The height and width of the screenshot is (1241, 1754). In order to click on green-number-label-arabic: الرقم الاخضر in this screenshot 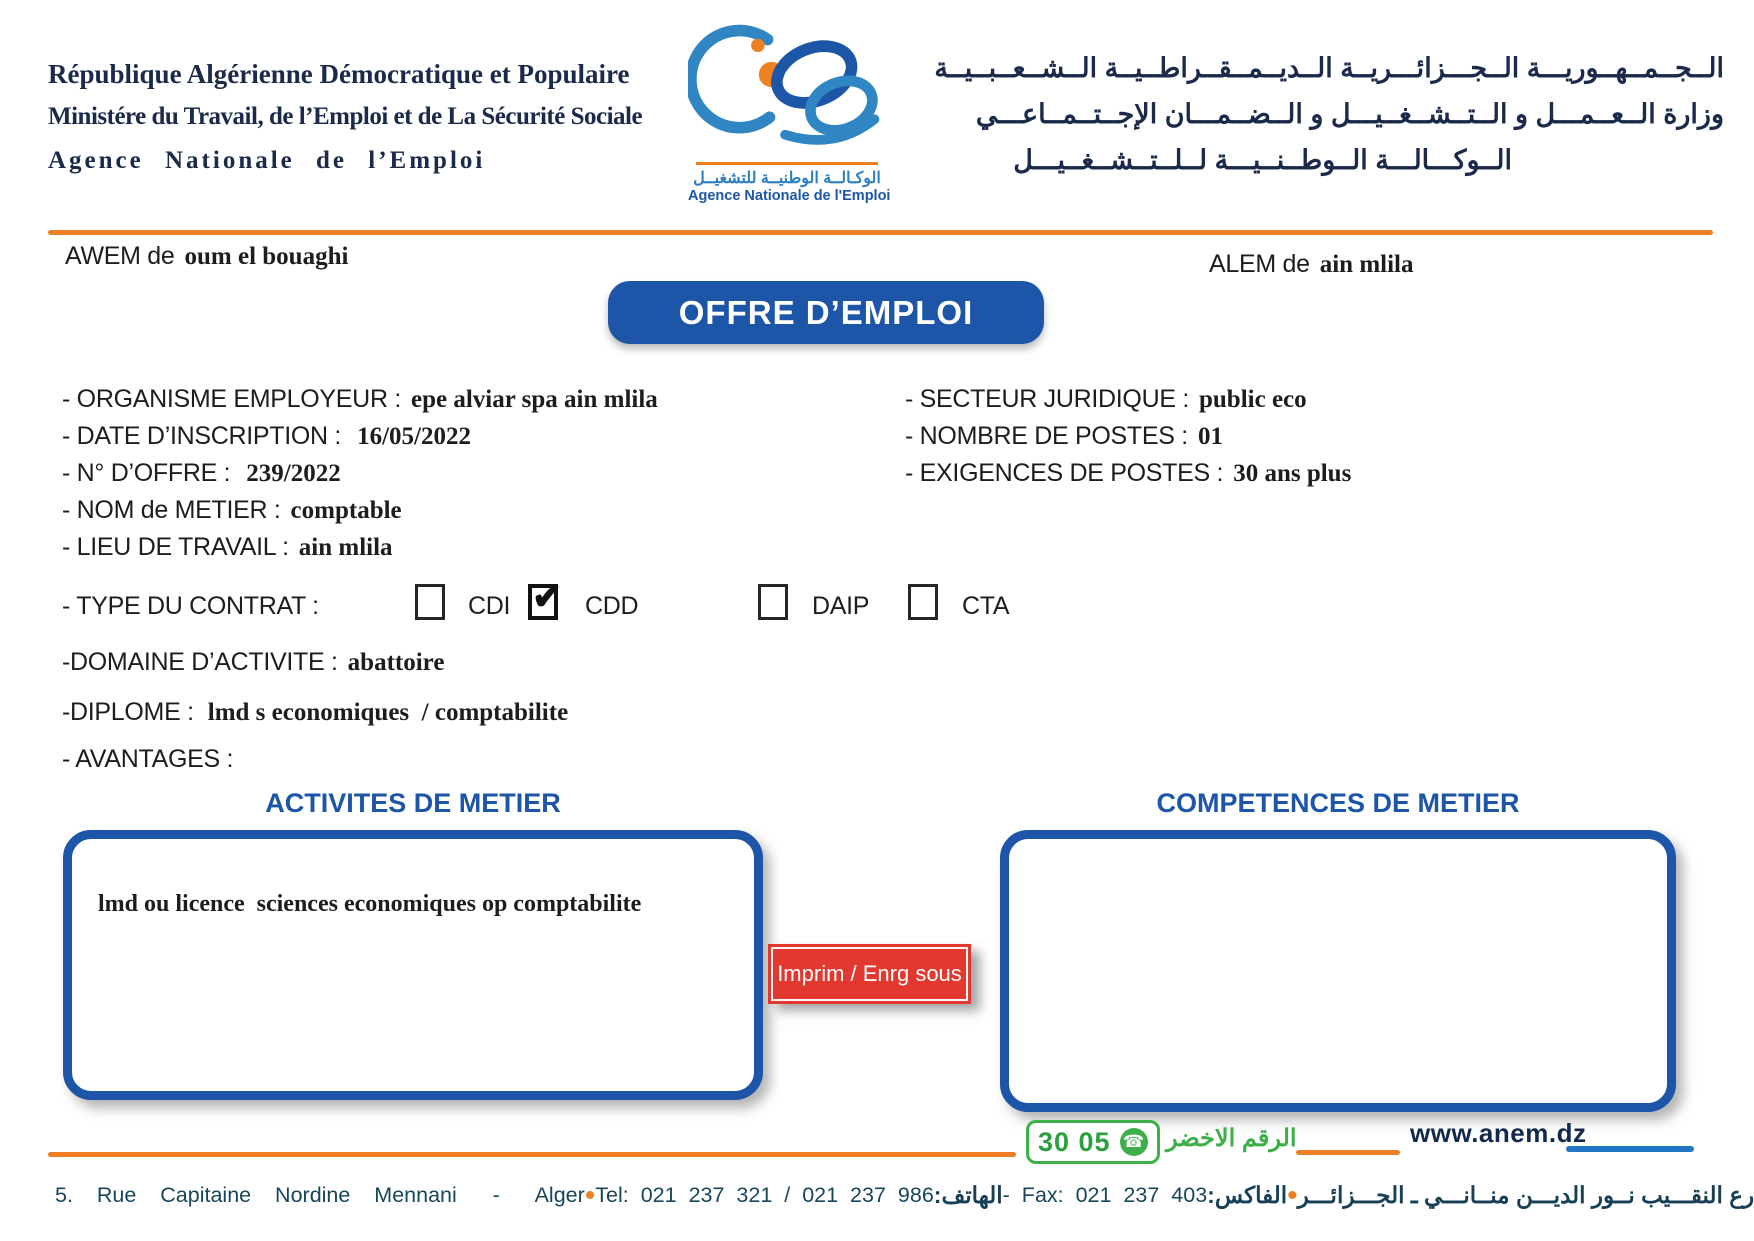, I will do `click(1231, 1138)`.